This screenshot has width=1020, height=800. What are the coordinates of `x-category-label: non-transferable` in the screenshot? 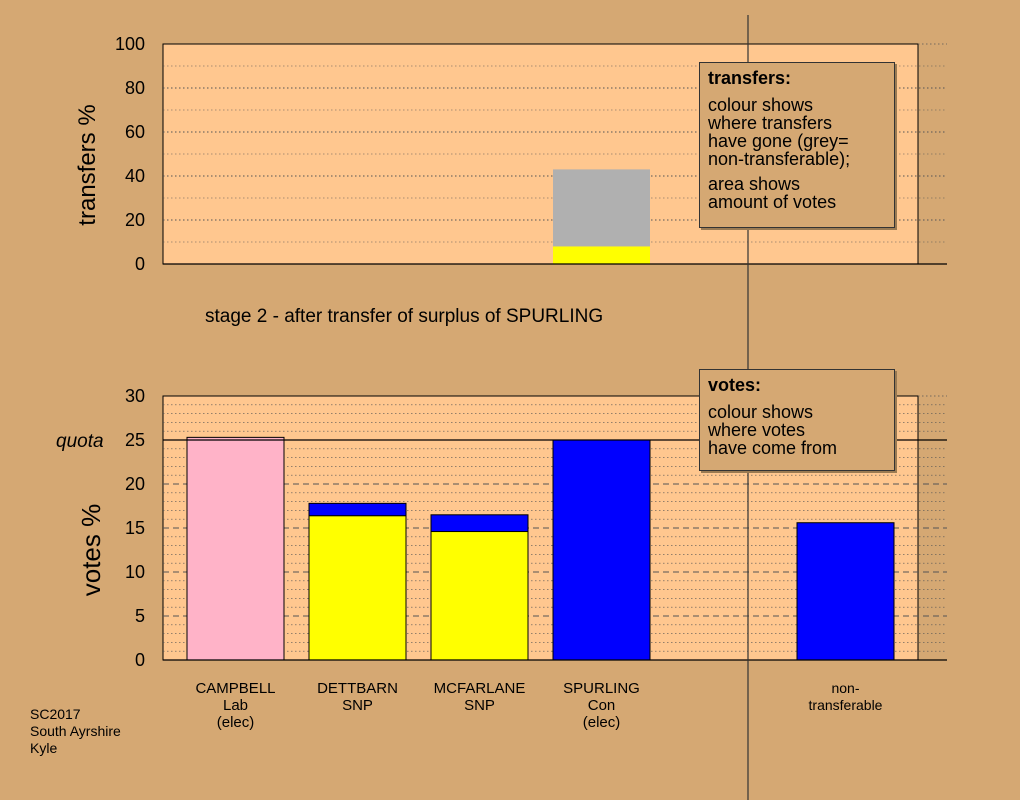 It's located at (846, 696).